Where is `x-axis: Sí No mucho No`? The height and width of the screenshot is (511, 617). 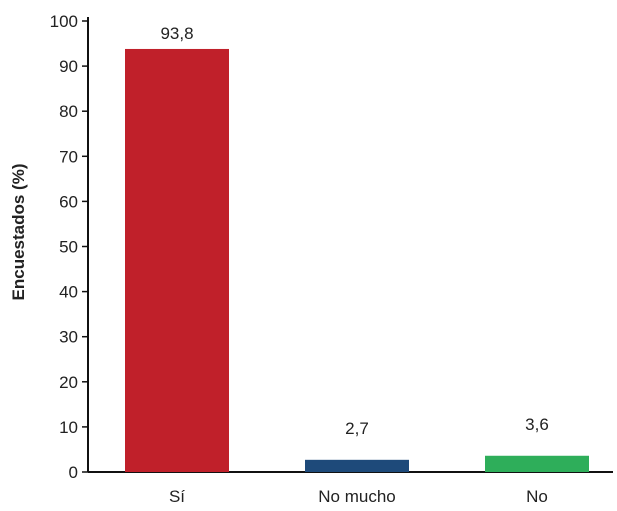 x-axis: Sí No mucho No is located at coordinates (350, 488).